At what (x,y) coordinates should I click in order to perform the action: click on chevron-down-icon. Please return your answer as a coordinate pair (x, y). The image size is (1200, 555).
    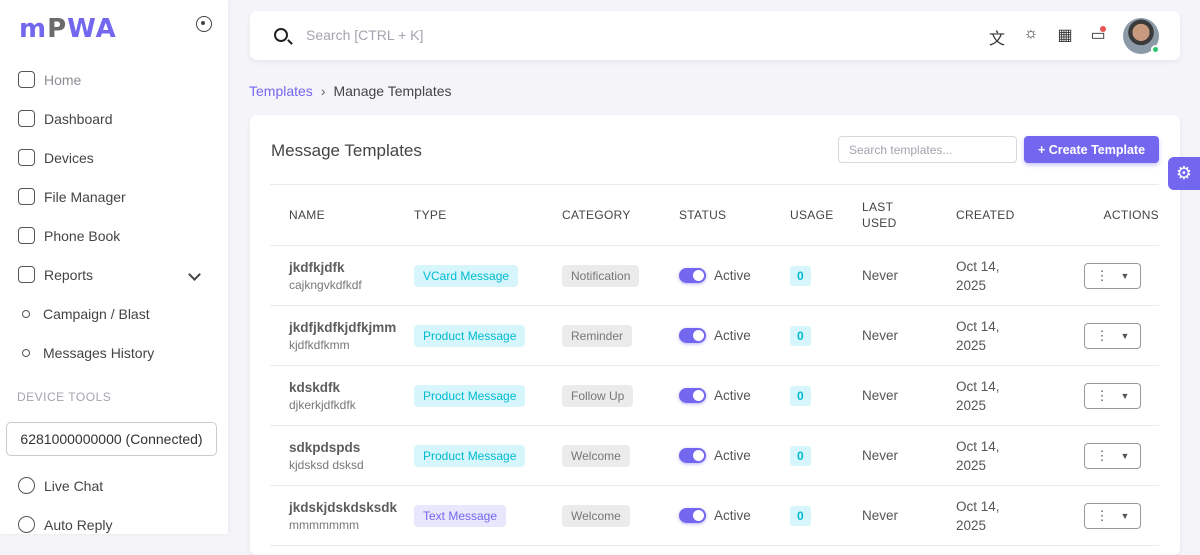
    Looking at the image, I should click on (194, 274).